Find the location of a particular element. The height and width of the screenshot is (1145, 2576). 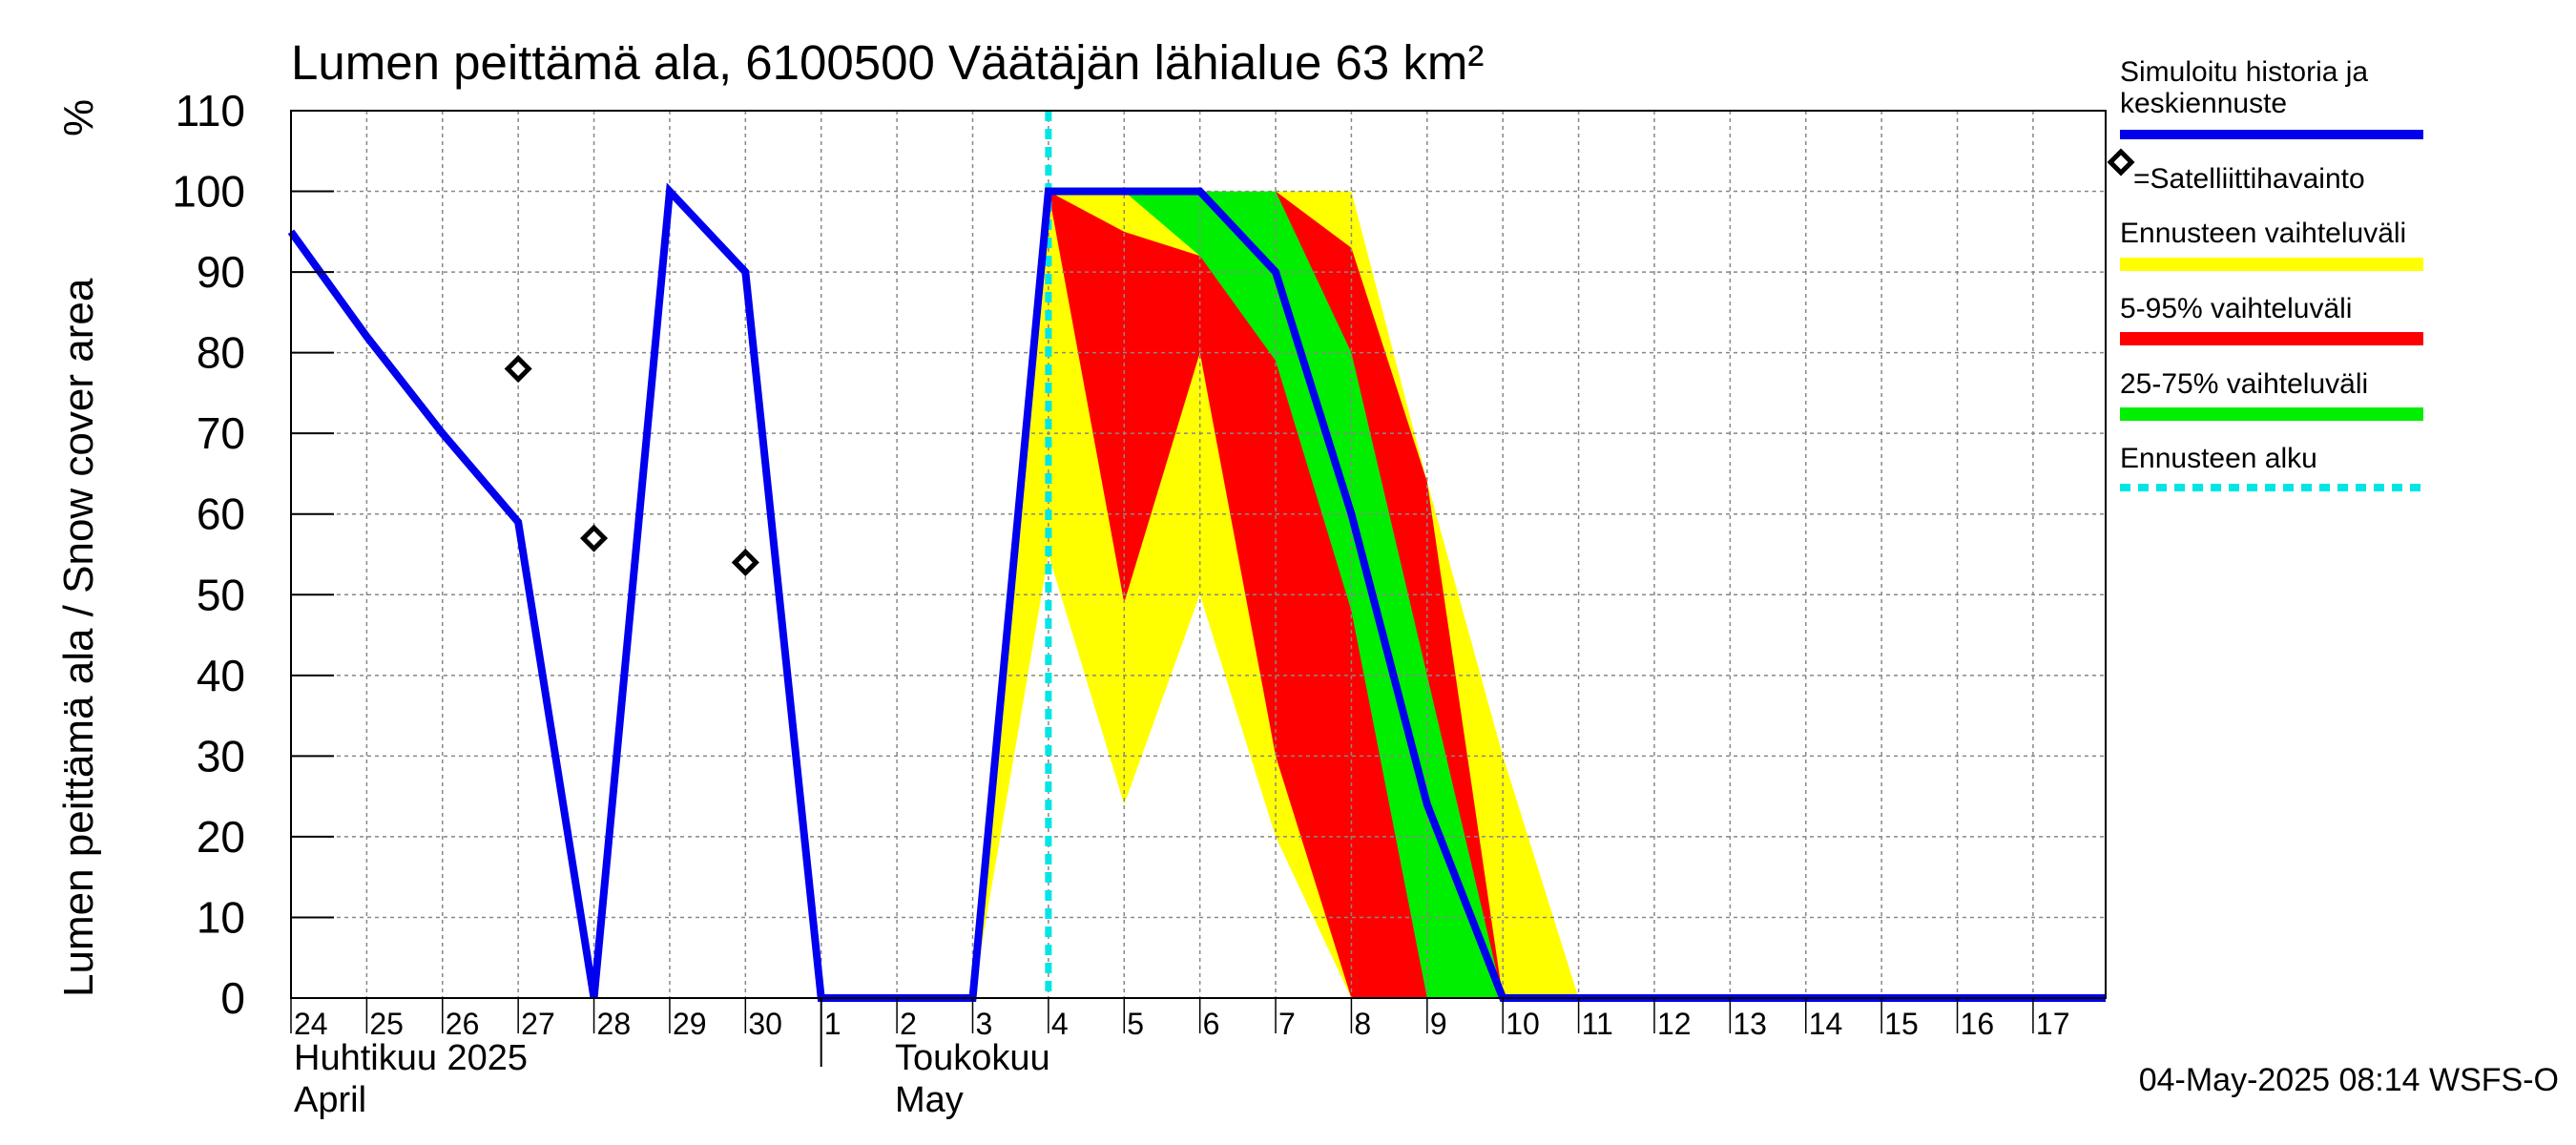

legend-label: =Satelliittihavainto is located at coordinates (2249, 179).